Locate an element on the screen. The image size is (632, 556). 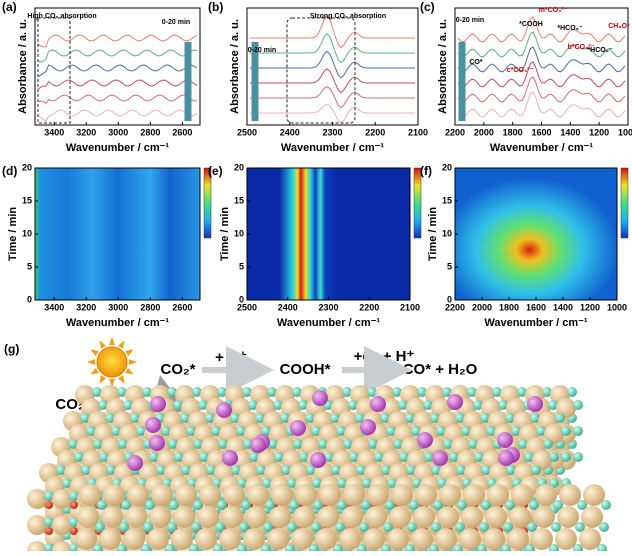
panel-label: (f) is located at coordinates (426, 171).